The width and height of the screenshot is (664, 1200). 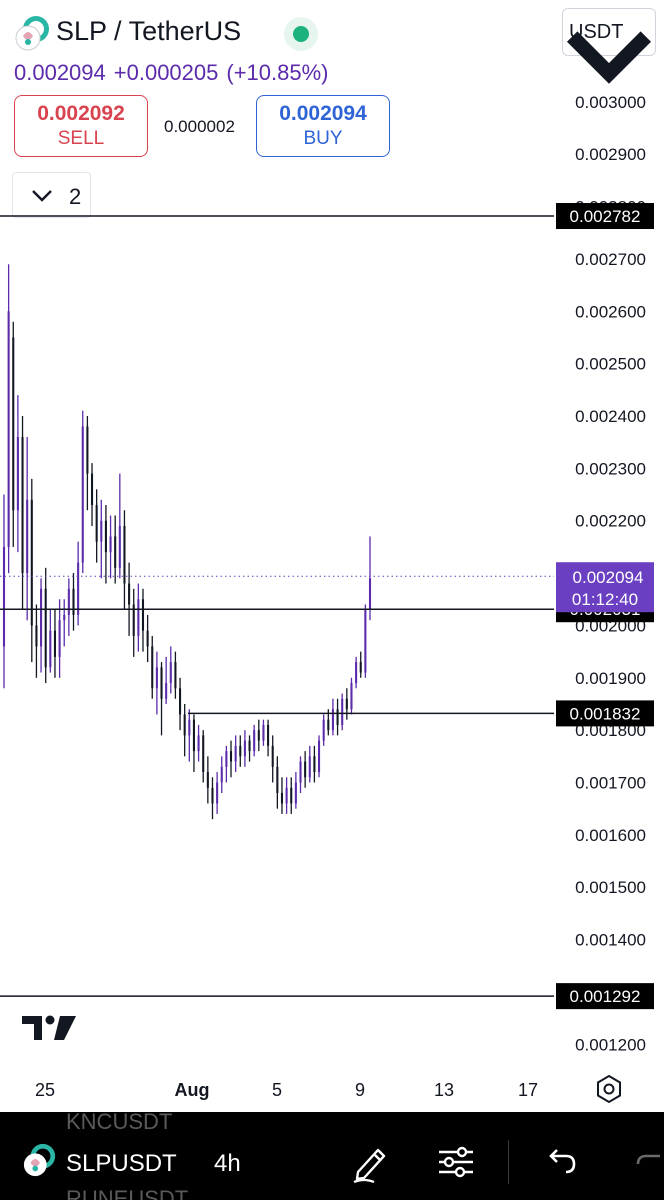 What do you see at coordinates (175, 73) in the screenshot?
I see `price-summary: 0.002094 +0.000205 (+10.85%)` at bounding box center [175, 73].